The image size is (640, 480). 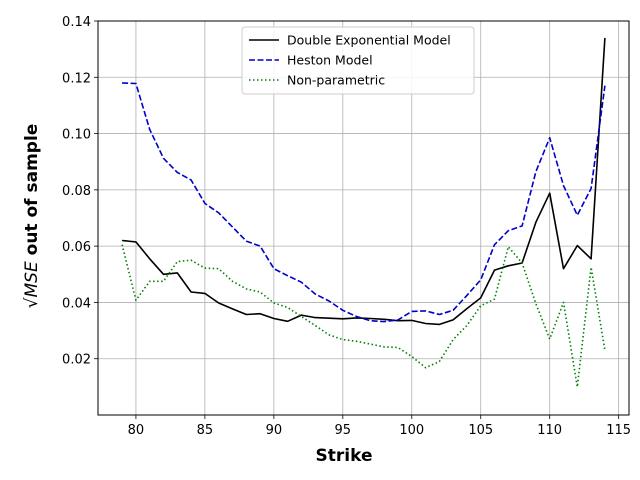 What do you see at coordinates (330, 60) in the screenshot?
I see `legend-label-2: Heston Model` at bounding box center [330, 60].